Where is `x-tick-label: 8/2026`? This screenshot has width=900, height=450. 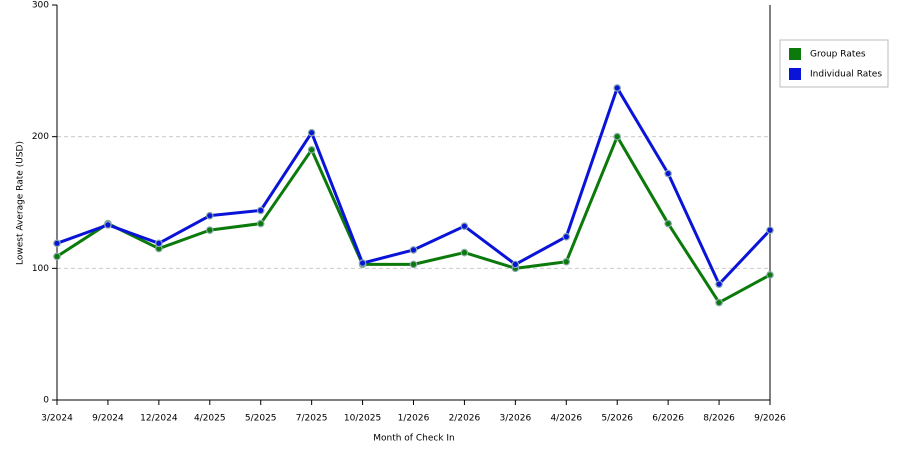 x-tick-label: 8/2026 is located at coordinates (719, 419).